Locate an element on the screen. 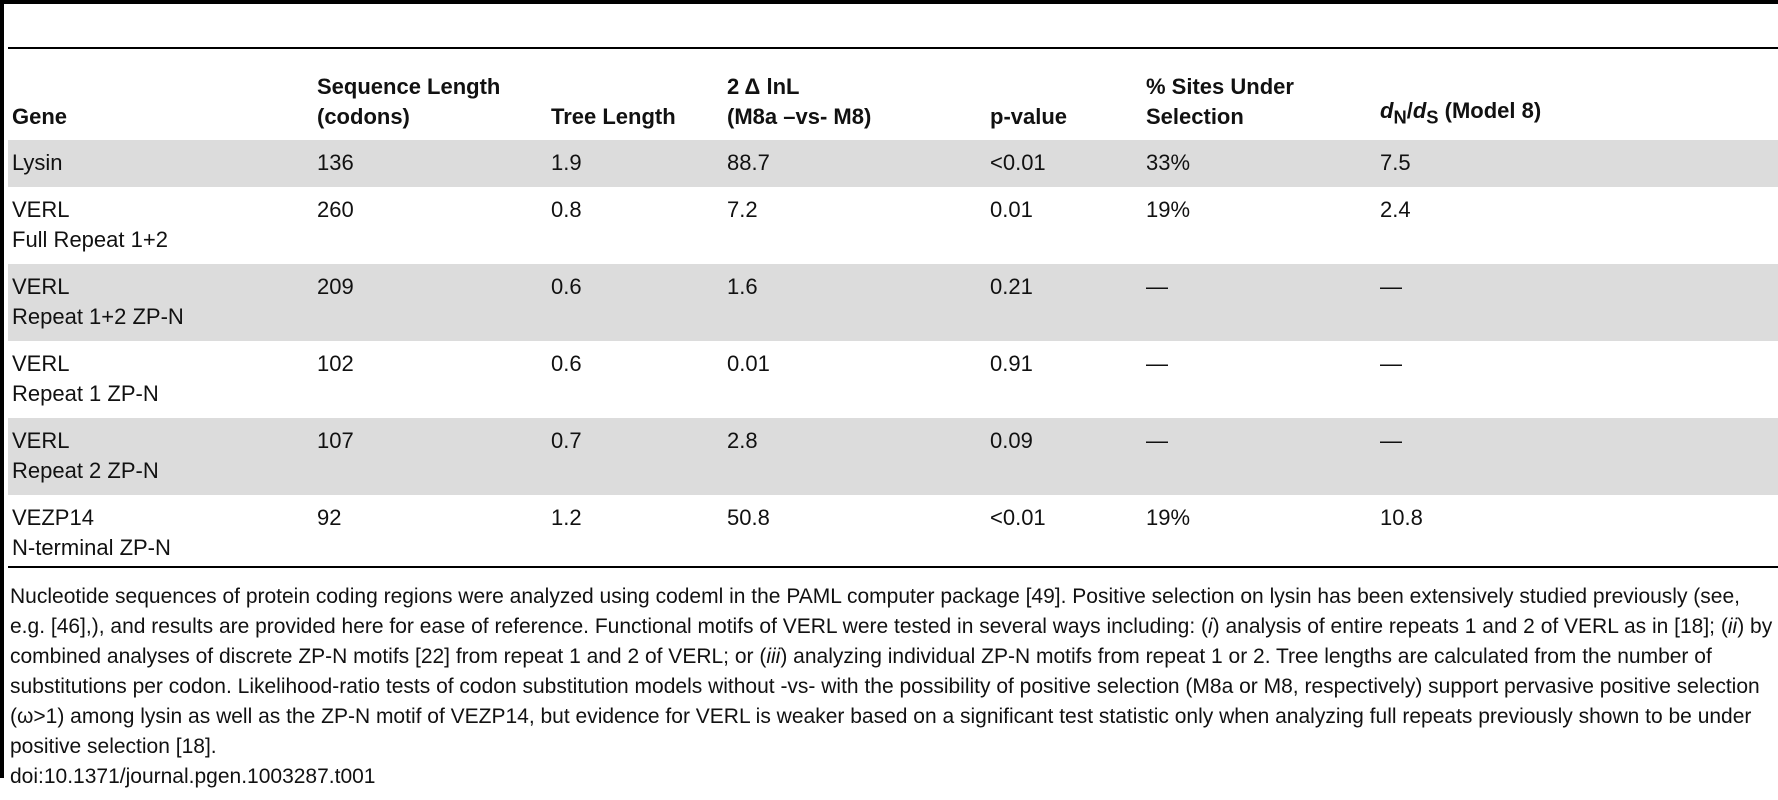 The height and width of the screenshot is (800, 1778). doi-reference: doi:10.1371/journal.pgen.1003287.t001 is located at coordinates (193, 776).